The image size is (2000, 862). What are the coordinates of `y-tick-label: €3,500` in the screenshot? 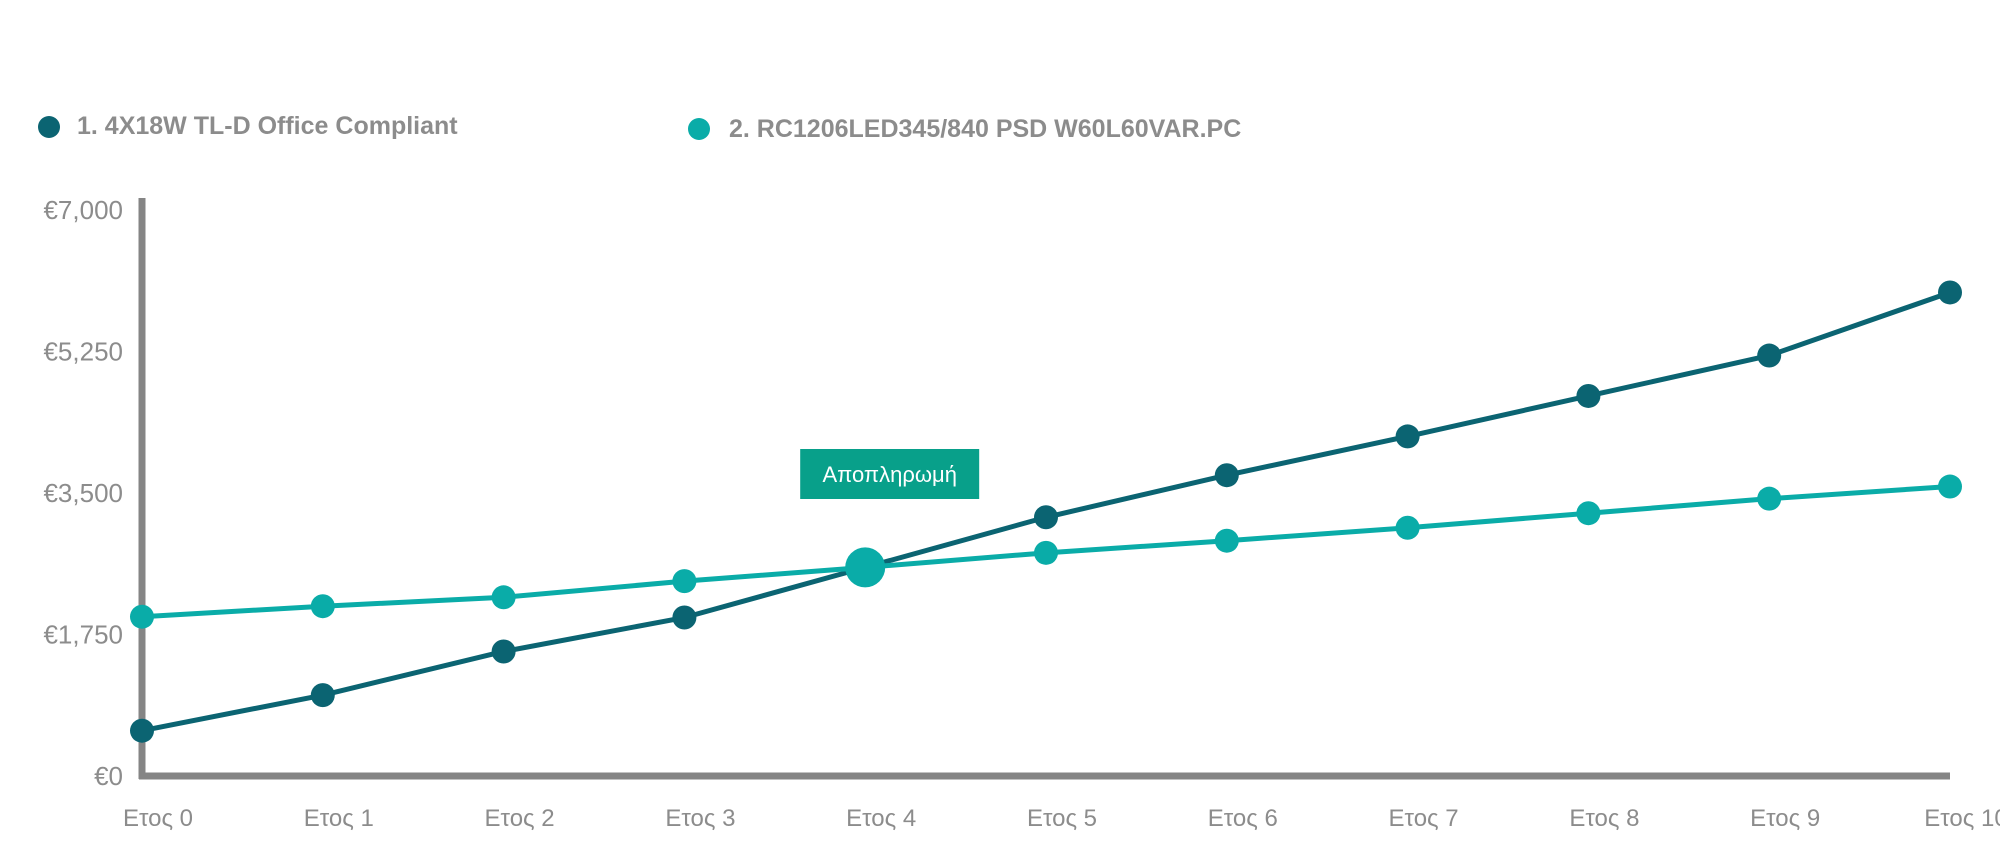 It's located at (83, 493).